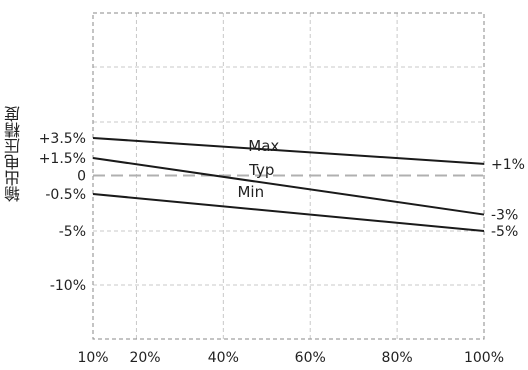 Image resolution: width=528 pixels, height=370 pixels. I want to click on series-end-label-max: +1%, so click(508, 165).